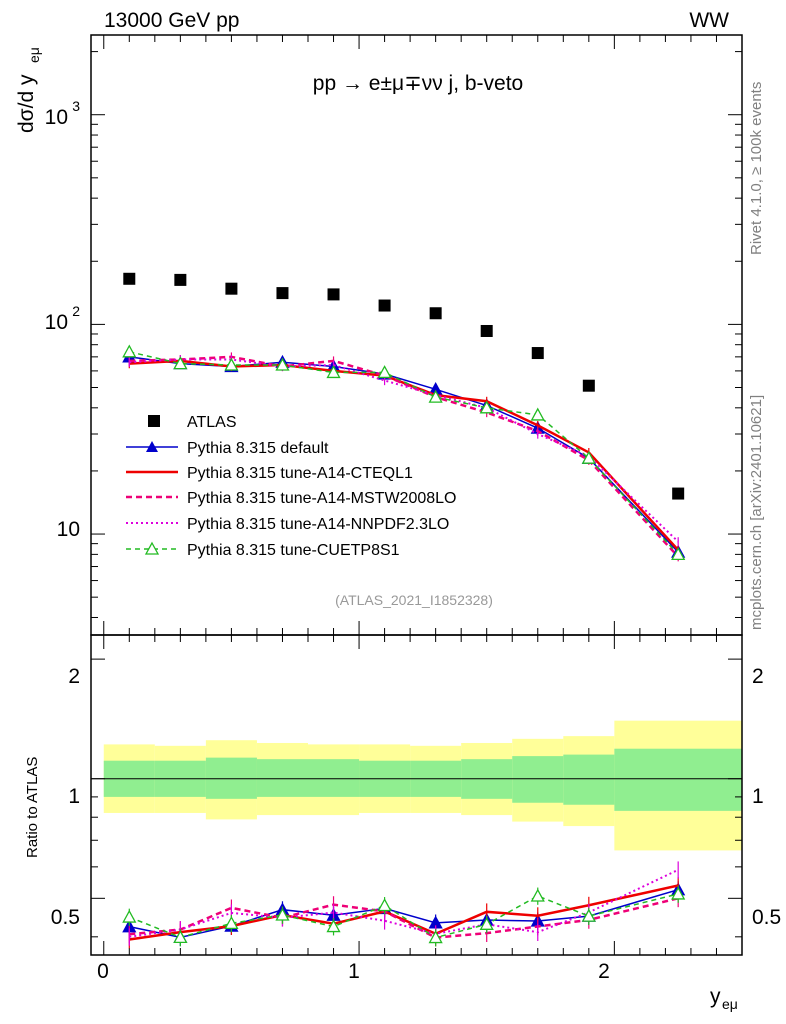 The height and width of the screenshot is (1024, 786). I want to click on legend-entry-mstw: Pythia 8.315 tune-A14-MSTW2008LO, so click(291, 498).